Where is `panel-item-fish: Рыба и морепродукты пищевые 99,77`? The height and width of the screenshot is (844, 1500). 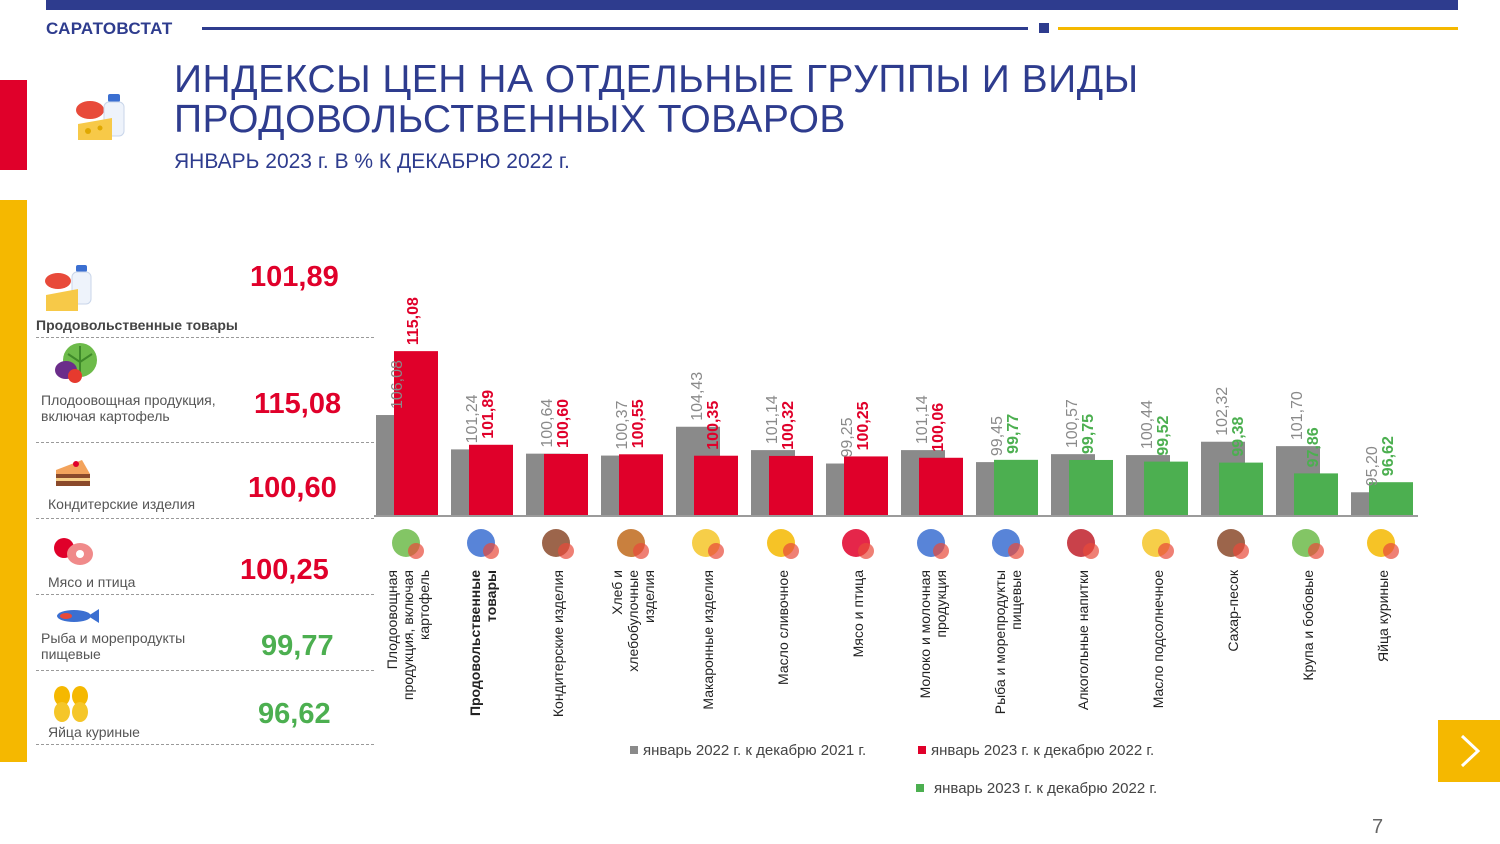
panel-item-fish: Рыба и морепродукты пищевые 99,77 is located at coordinates (205, 637).